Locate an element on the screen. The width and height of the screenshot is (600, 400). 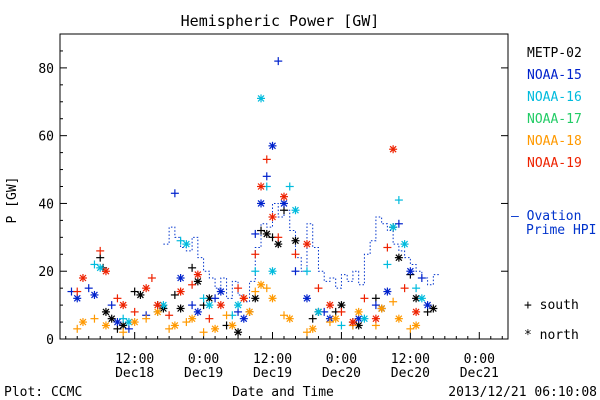
y-tick-label: 60 is located at coordinates (46, 137).